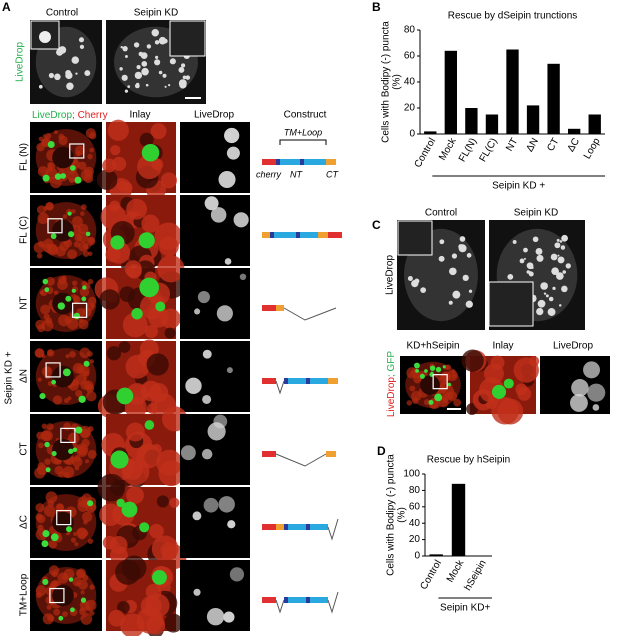 The height and width of the screenshot is (636, 617). What do you see at coordinates (215, 230) in the screenshot?
I see `micrograph` at bounding box center [215, 230].